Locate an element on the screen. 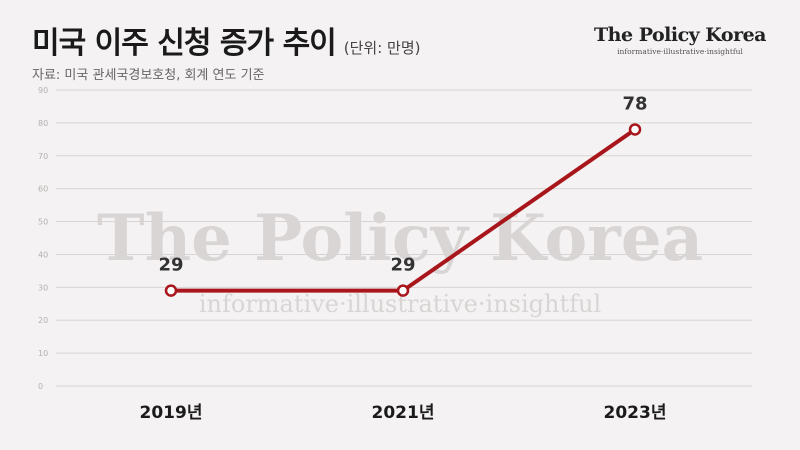 The image size is (800, 450). x-tick-label: 2023년 is located at coordinates (635, 413).